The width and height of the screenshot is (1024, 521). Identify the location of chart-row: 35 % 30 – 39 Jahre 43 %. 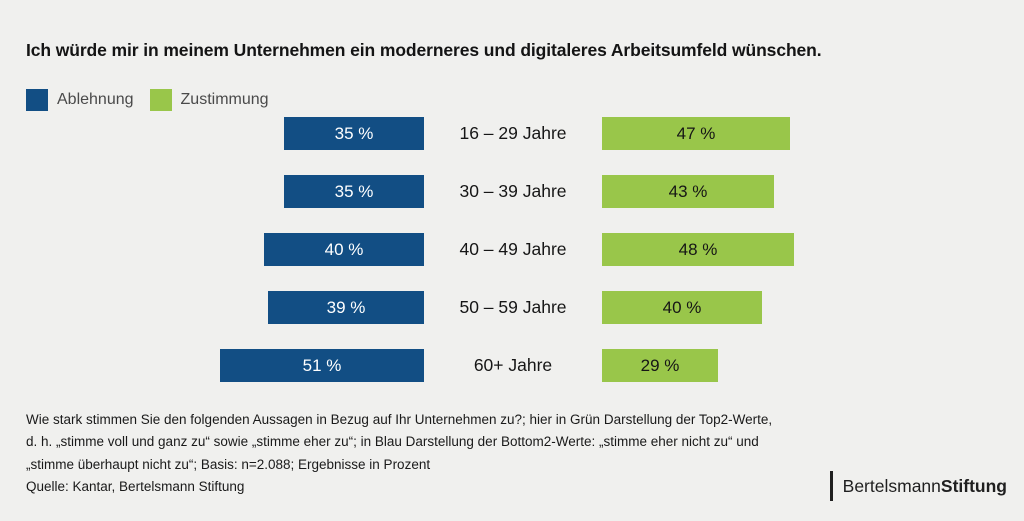
(512, 191).